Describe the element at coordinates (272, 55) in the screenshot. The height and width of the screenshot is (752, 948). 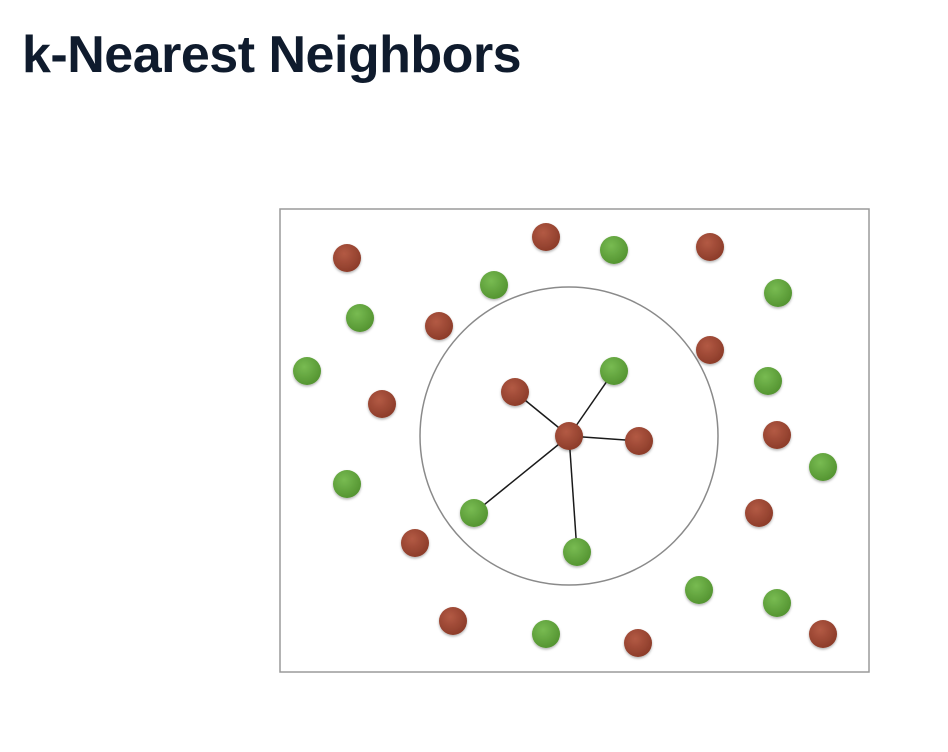
I see `page-title: k-Nearest Neighbors` at that location.